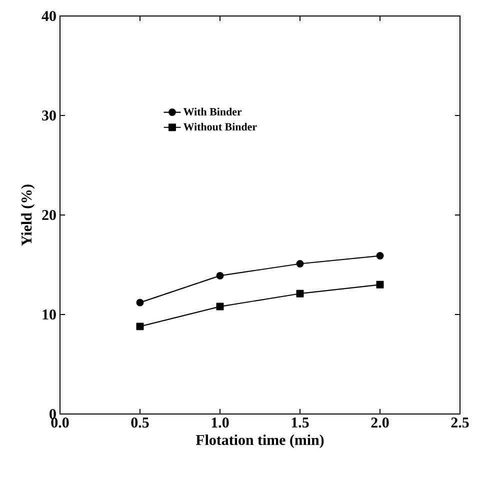 This screenshot has width=495, height=478. What do you see at coordinates (380, 423) in the screenshot?
I see `x-tick-label: 2.0` at bounding box center [380, 423].